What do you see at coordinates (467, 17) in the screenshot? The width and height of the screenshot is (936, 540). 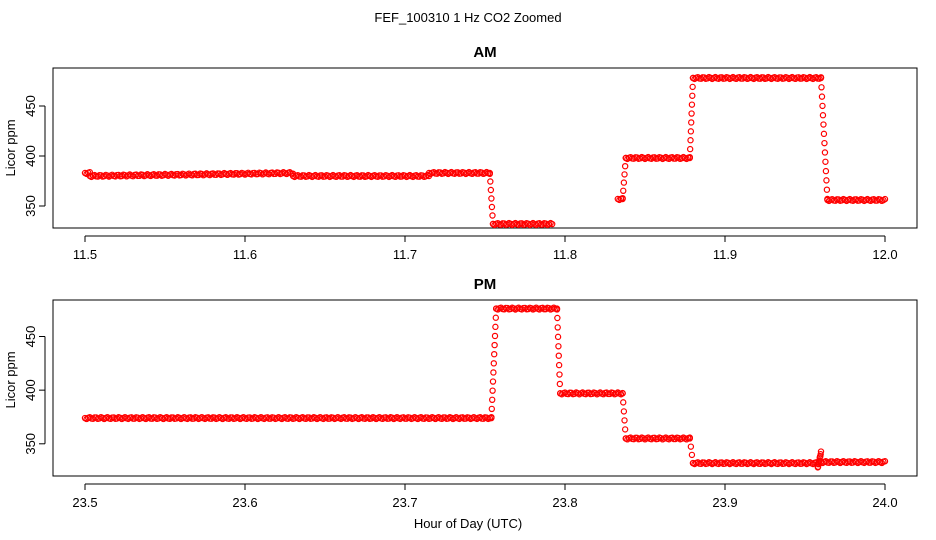 I see `figure-title: FEF_100310 1 Hz CO2 Zoomed` at bounding box center [467, 17].